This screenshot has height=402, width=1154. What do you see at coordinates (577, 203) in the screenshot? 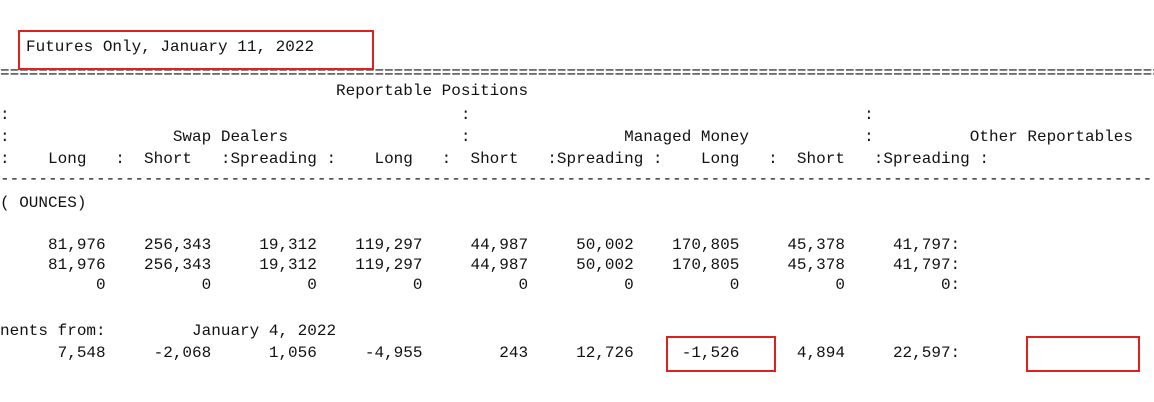
I see `unit-line: ( OUNCES) :` at bounding box center [577, 203].